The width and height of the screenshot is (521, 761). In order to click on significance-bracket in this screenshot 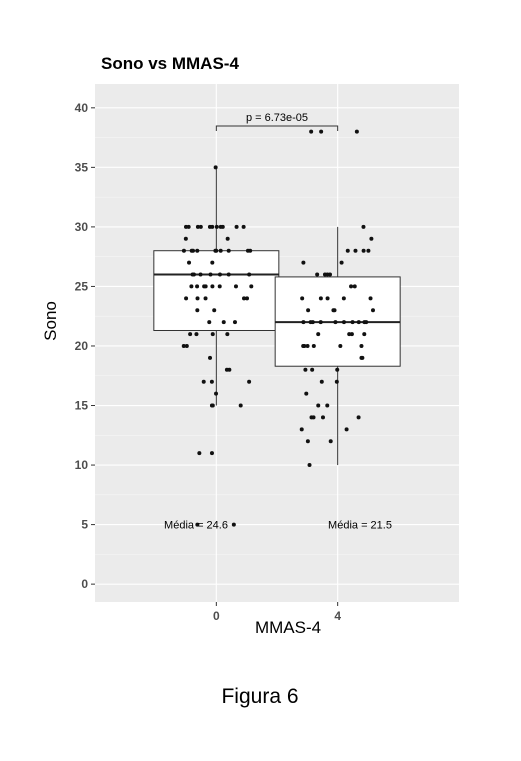, I will do `click(277, 128)`.